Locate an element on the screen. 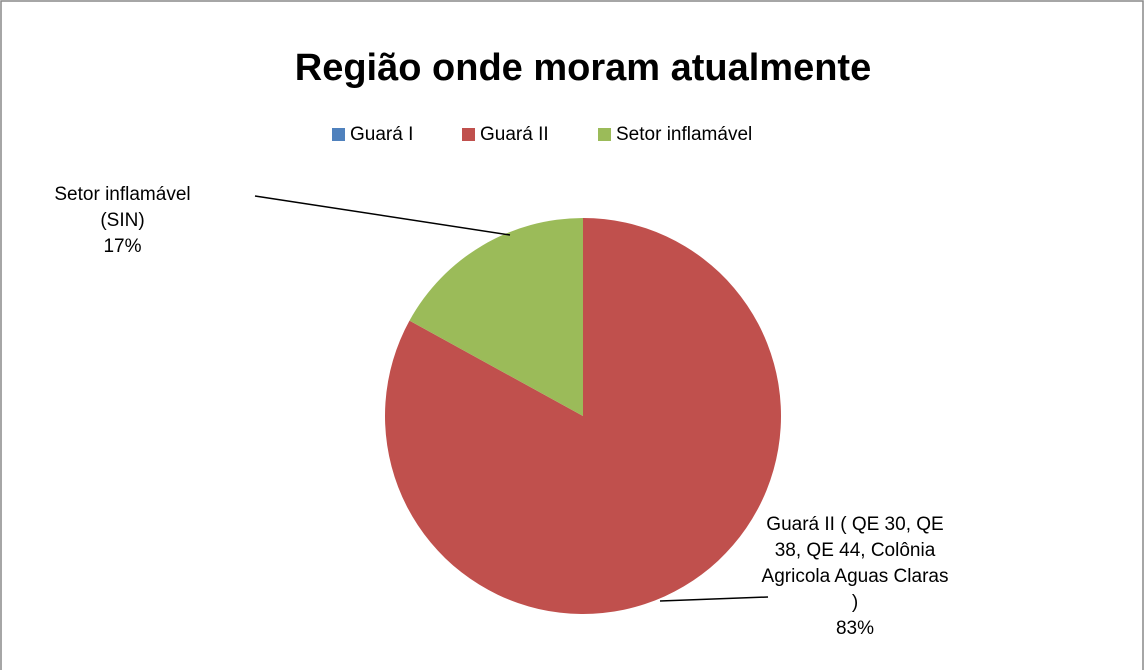 This screenshot has height=670, width=1144. data-label-value: 17% is located at coordinates (122, 246).